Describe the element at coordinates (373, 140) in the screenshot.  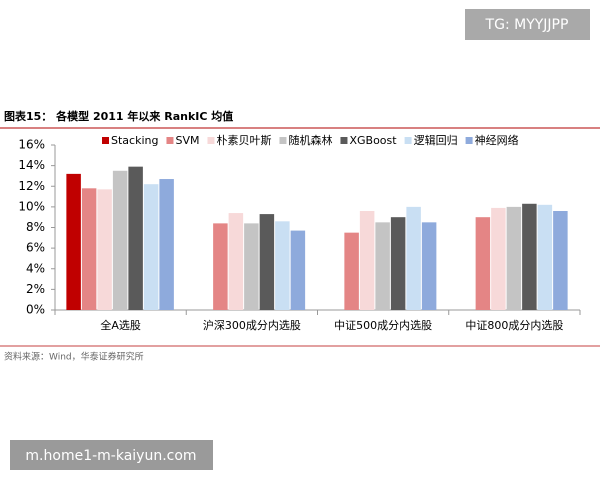
I see `legend-label: XGBoost` at that location.